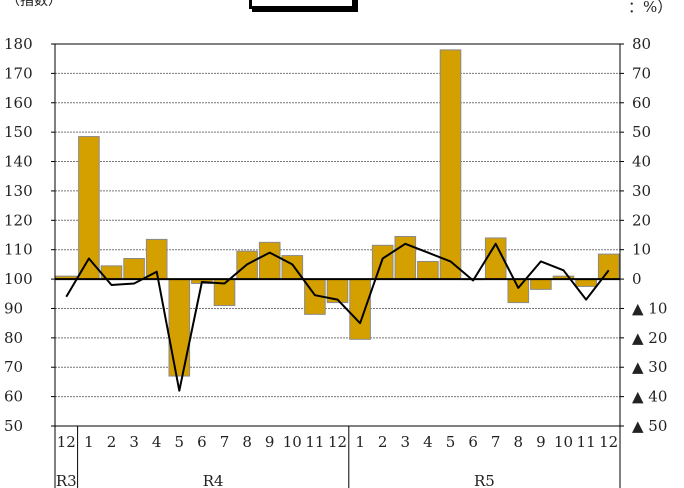 This screenshot has width=684, height=488. What do you see at coordinates (66, 480) in the screenshot?
I see `year-group-label: R3` at bounding box center [66, 480].